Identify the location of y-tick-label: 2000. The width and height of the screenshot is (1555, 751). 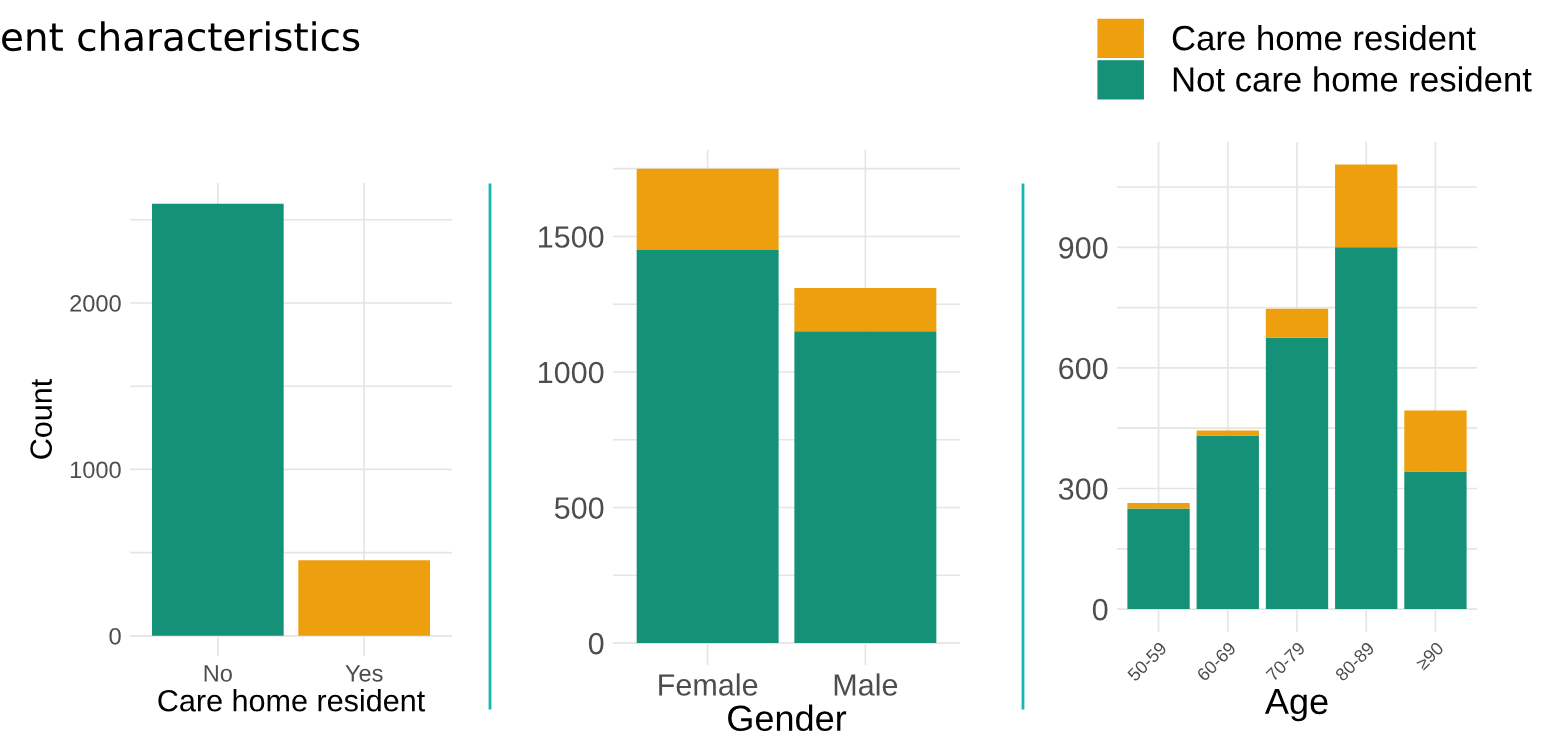
(95, 303).